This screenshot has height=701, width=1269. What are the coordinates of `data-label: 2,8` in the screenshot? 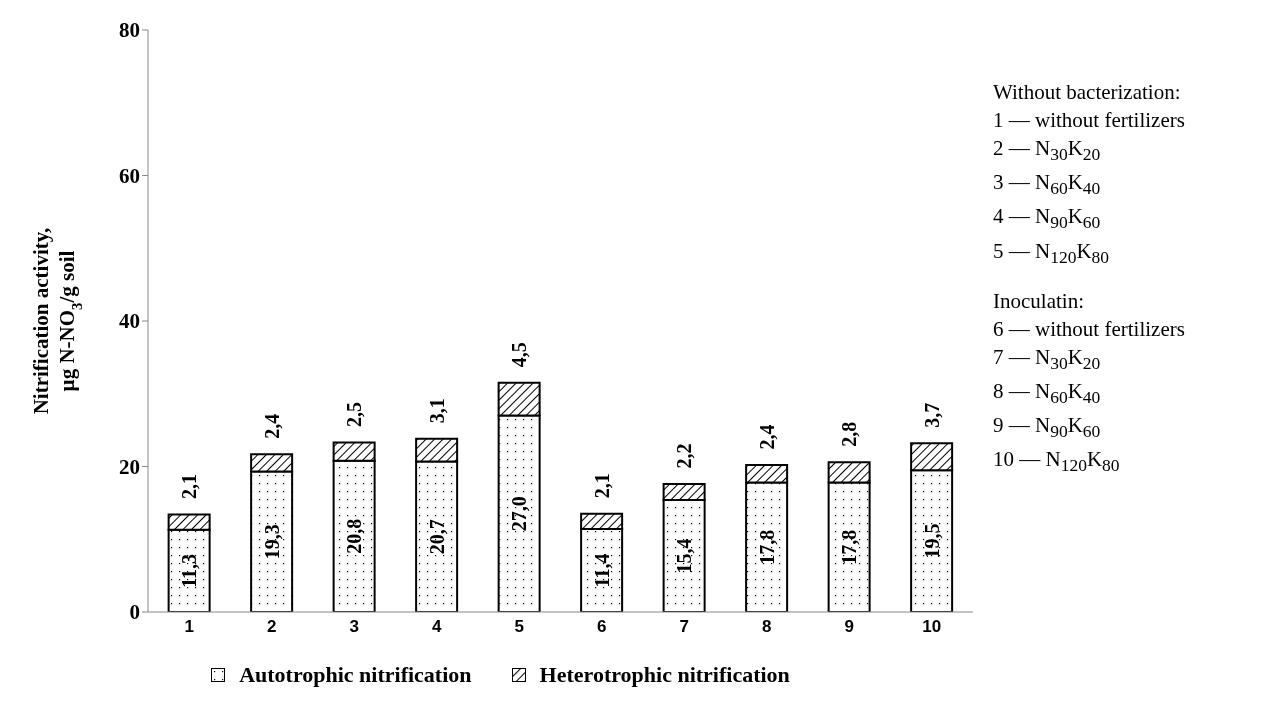 It's located at (849, 434).